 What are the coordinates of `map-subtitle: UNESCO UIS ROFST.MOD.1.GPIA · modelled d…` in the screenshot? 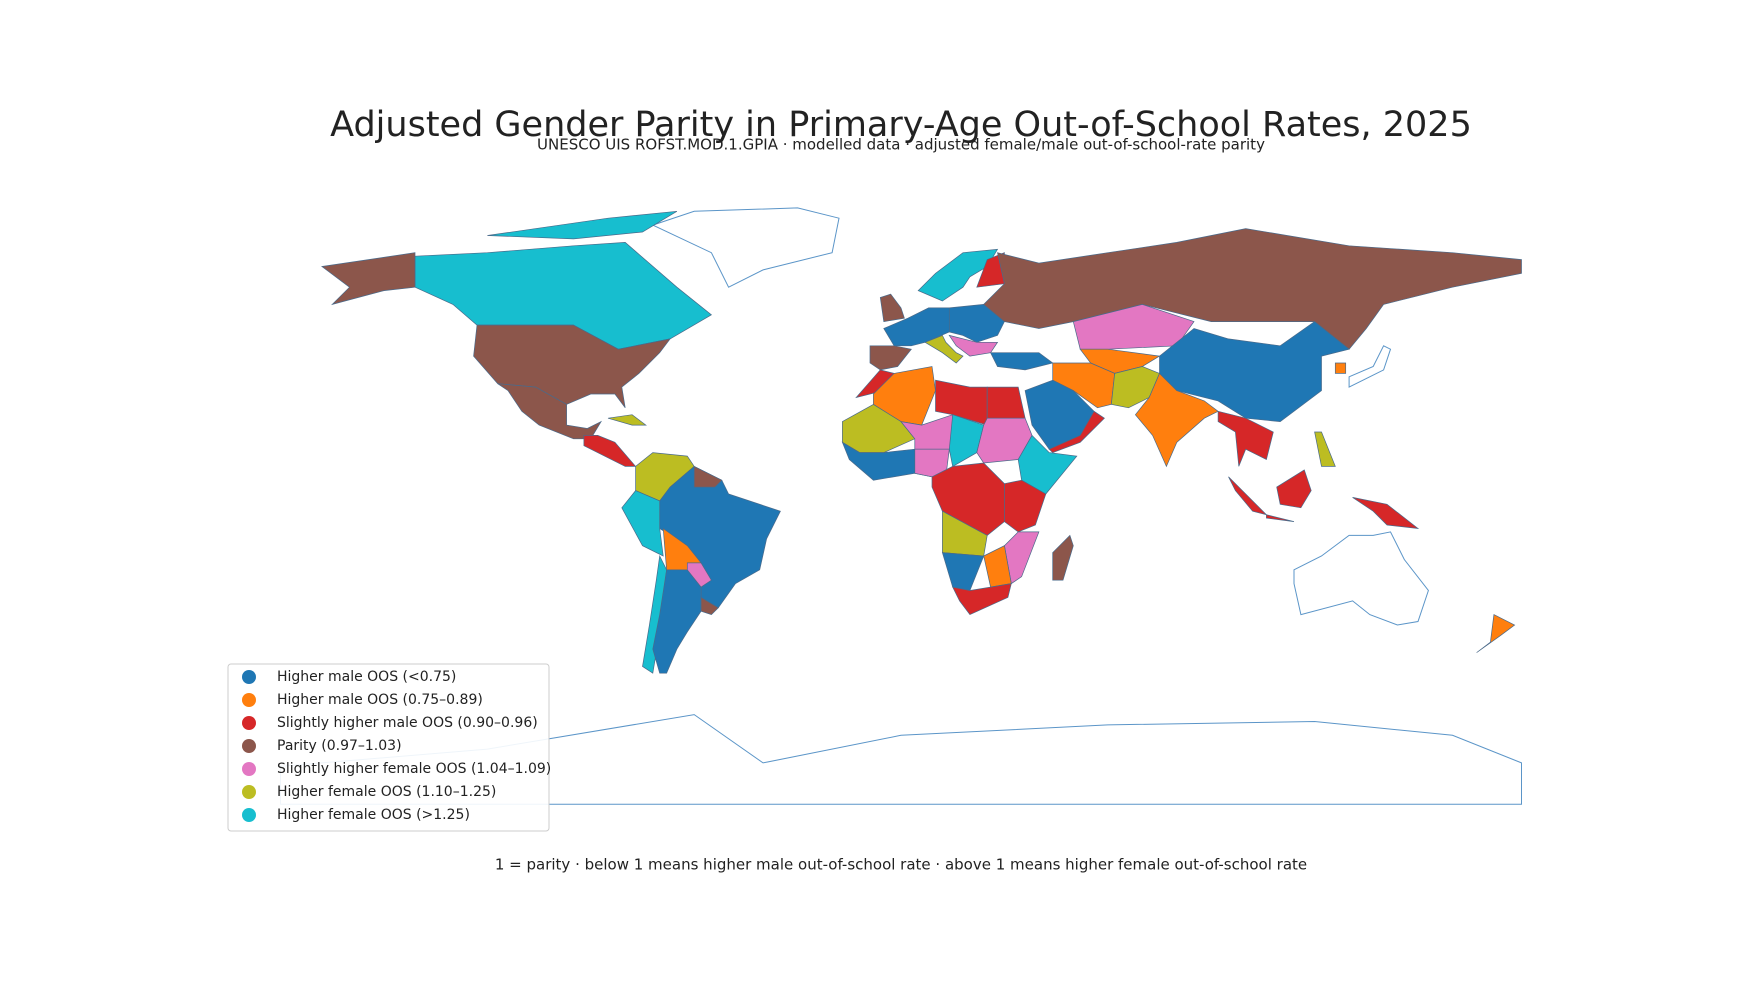 It's located at (901, 145).